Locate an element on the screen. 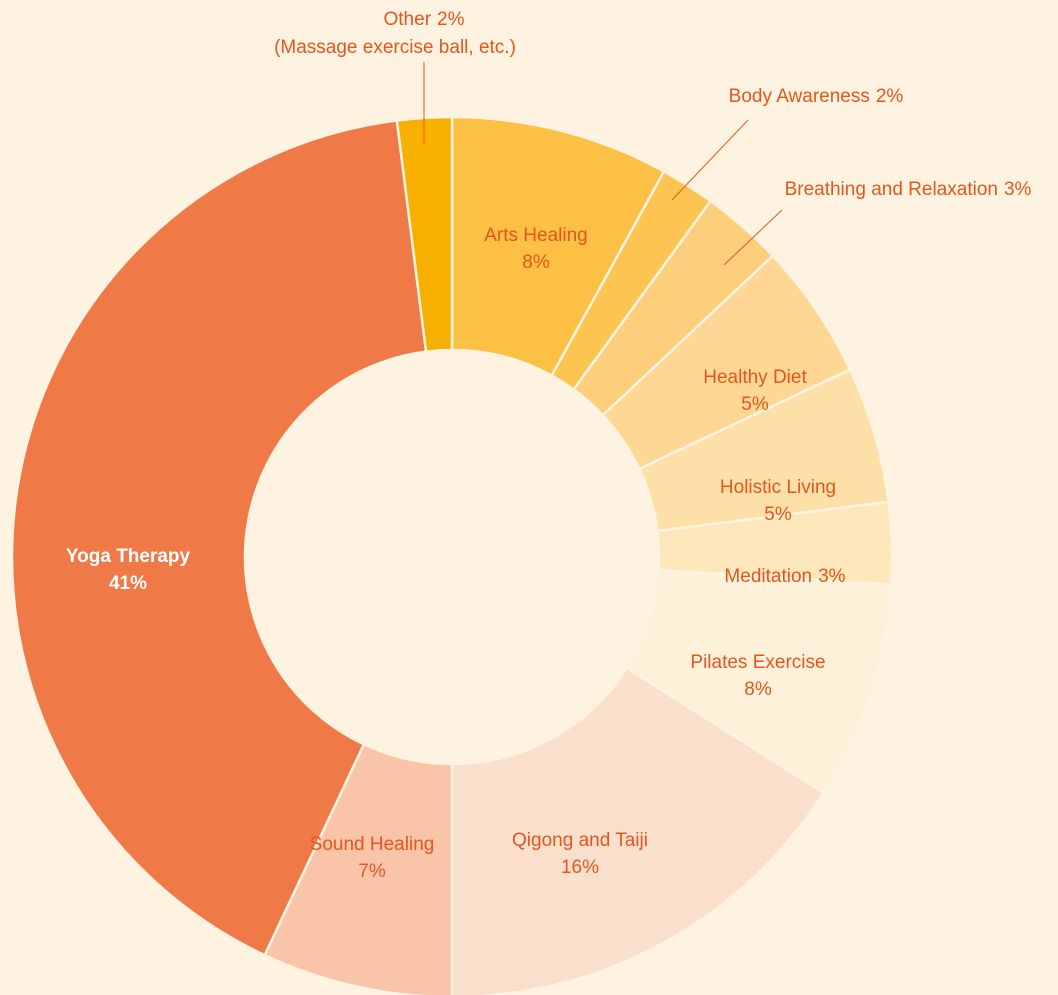 The image size is (1058, 995). slice-label: Arts Healing is located at coordinates (536, 235).